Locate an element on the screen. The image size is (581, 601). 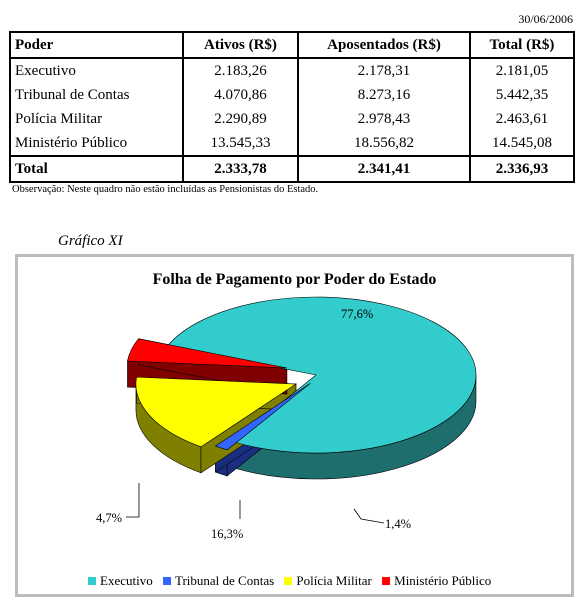
legend-label: Executivo is located at coordinates (126, 580).